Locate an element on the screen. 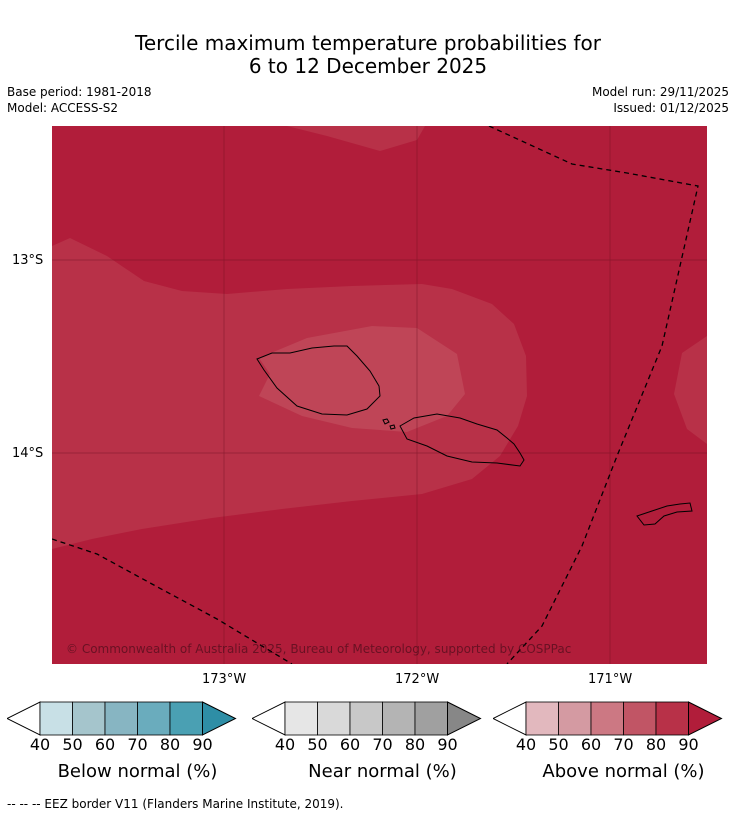  base-period-label: Base period: 1981-2018 is located at coordinates (79, 92).